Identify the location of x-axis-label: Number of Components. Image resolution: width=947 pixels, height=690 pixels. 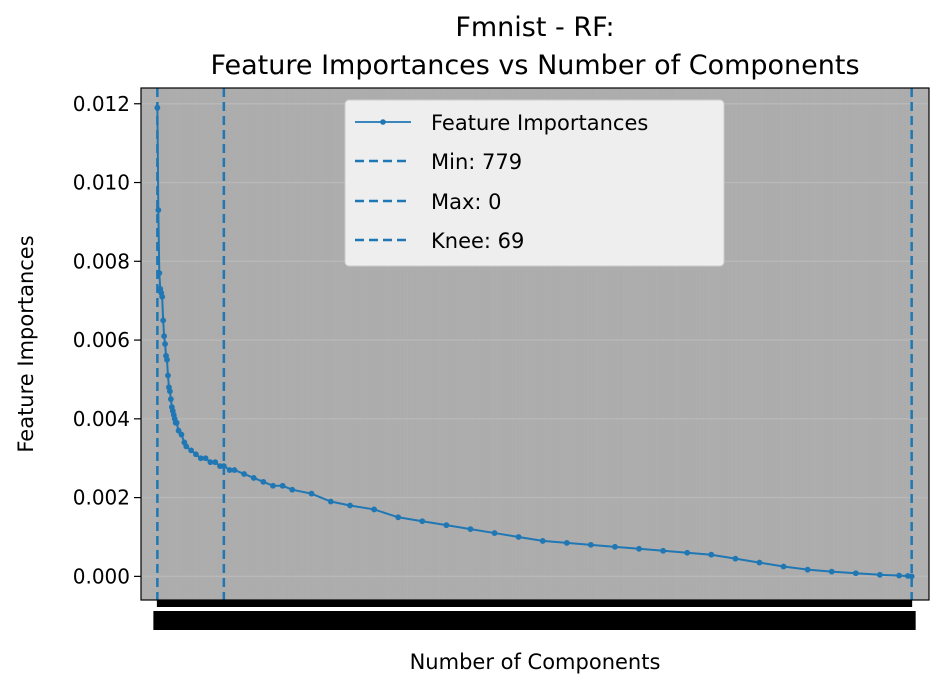
(535, 662).